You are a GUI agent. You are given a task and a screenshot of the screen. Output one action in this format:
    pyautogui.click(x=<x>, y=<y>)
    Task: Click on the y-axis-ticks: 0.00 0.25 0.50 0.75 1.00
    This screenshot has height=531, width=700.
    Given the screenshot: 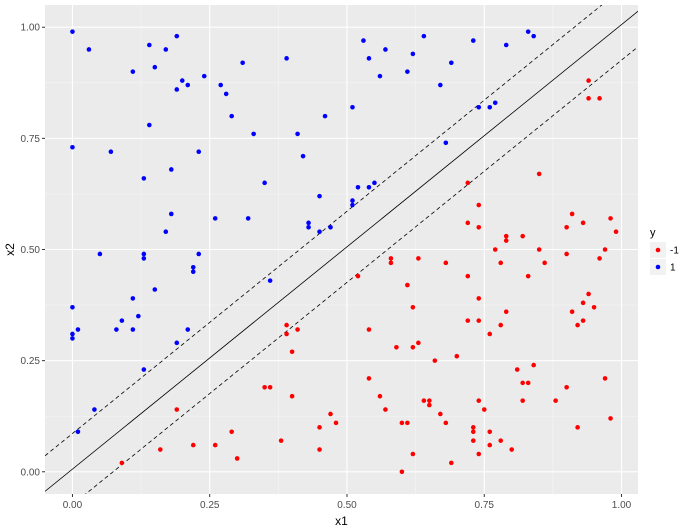 What is the action you would take?
    pyautogui.click(x=33, y=250)
    